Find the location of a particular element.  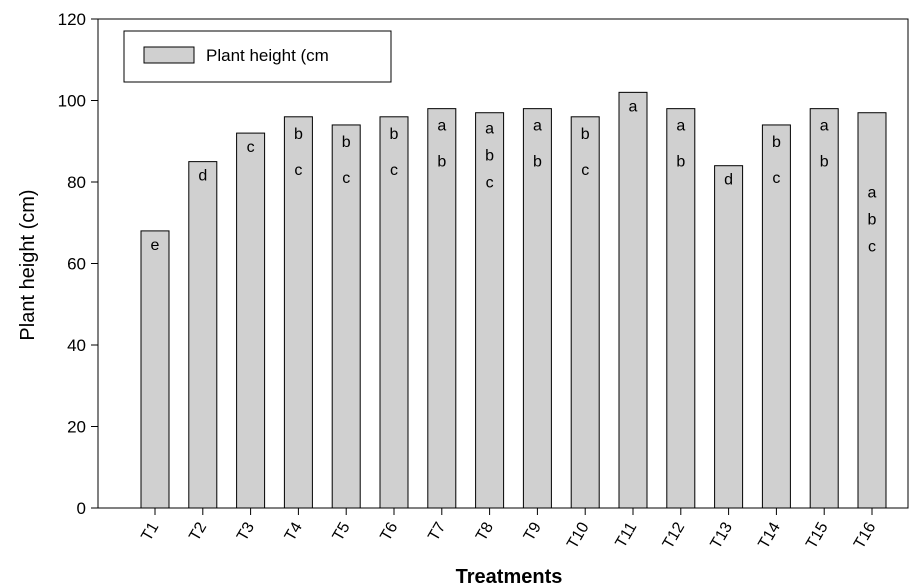

x-tick-label-T3: T3 is located at coordinates (246, 531).